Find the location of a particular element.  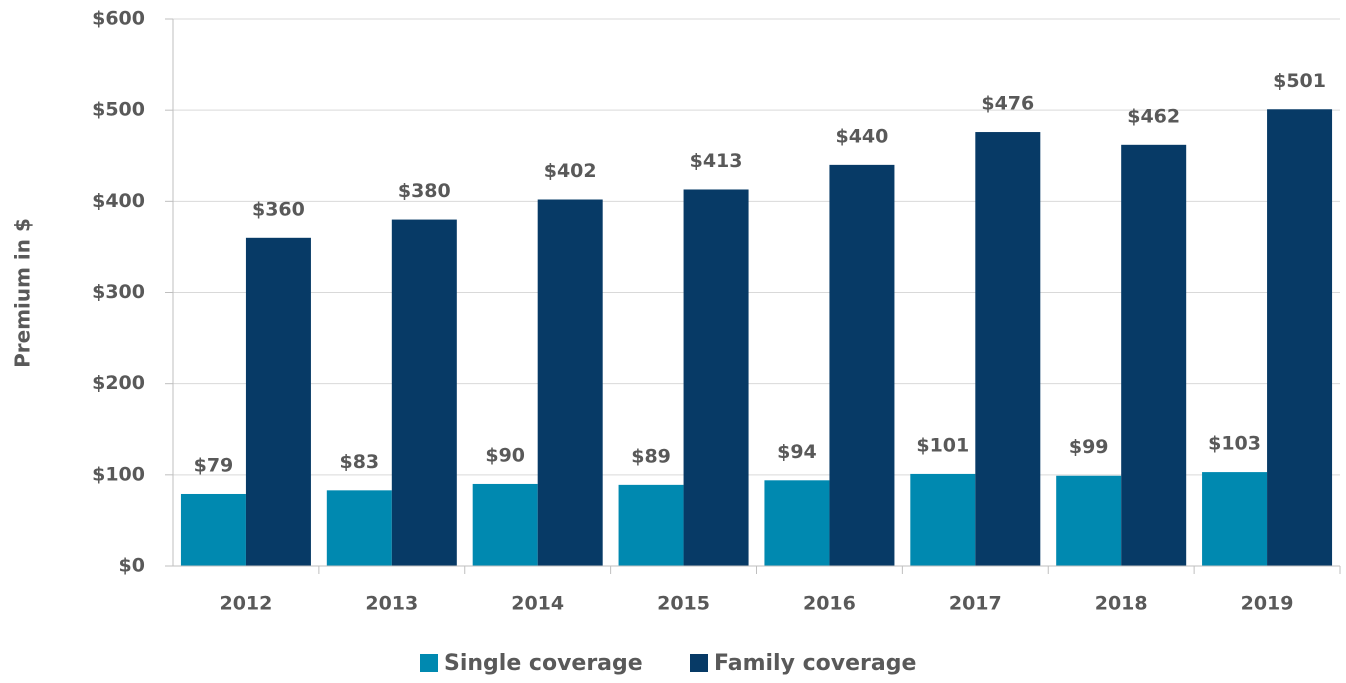

data-label: $462 is located at coordinates (1153, 116).